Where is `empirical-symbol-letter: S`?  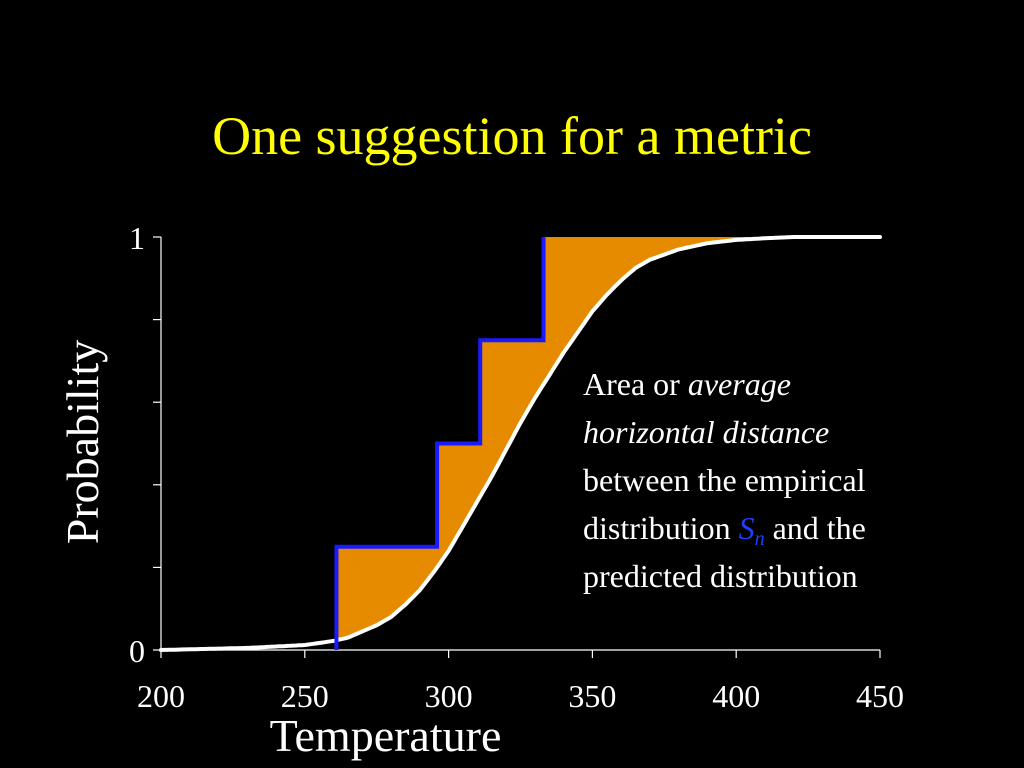 empirical-symbol-letter: S is located at coordinates (746, 528).